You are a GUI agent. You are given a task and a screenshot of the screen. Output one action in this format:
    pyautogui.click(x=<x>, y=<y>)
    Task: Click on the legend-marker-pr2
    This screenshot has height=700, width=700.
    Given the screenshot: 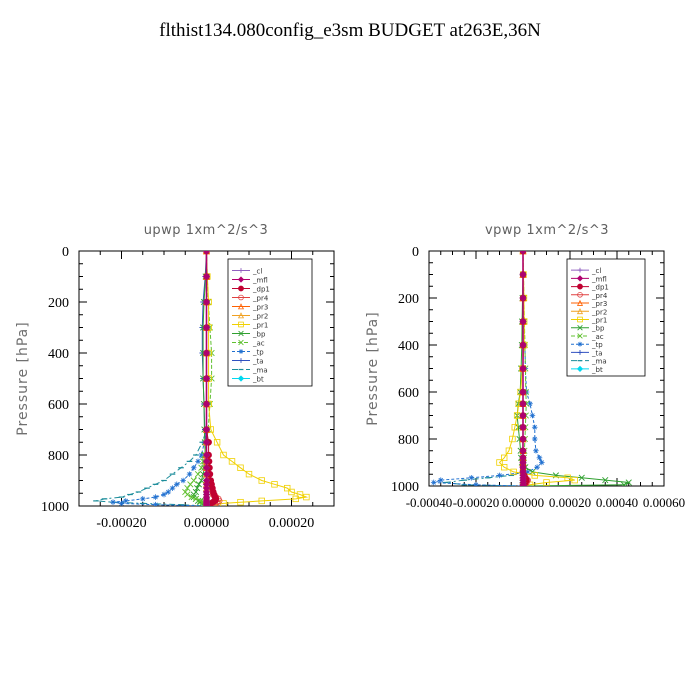 What is the action you would take?
    pyautogui.click(x=241, y=315)
    